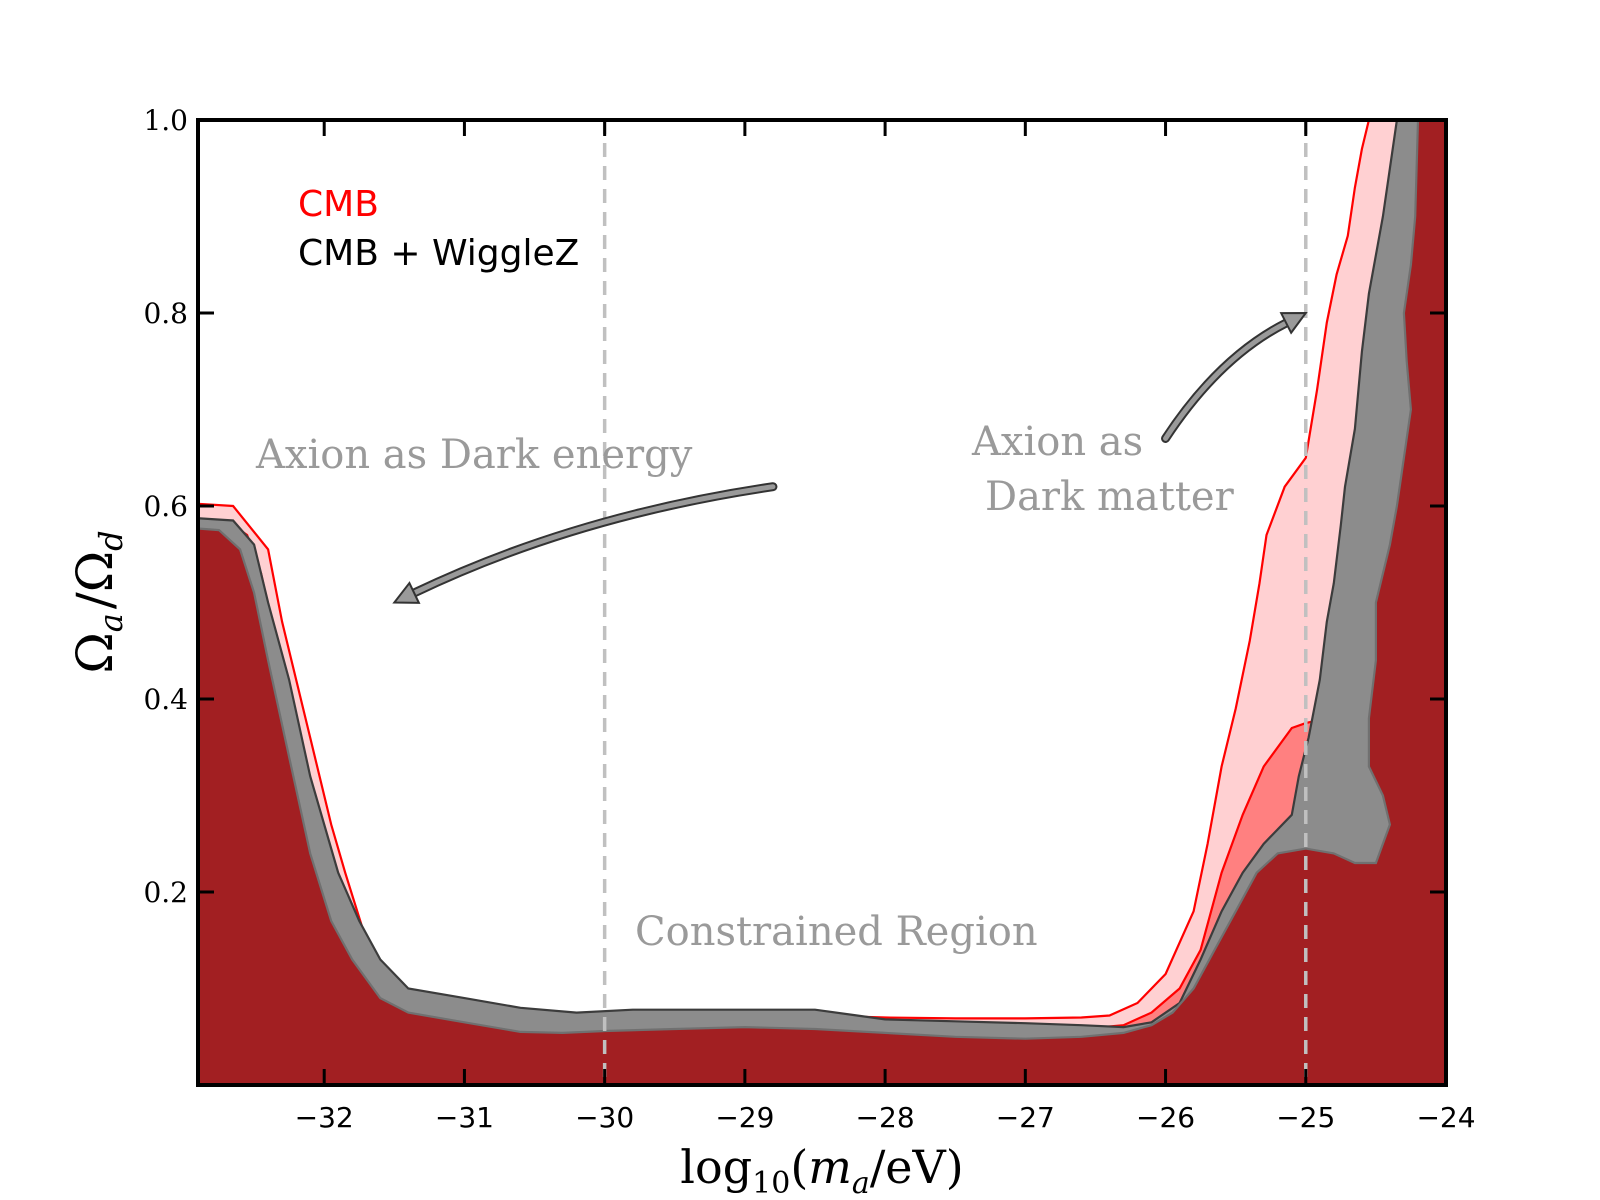 The height and width of the screenshot is (1200, 1600). I want to click on legend-cmb: CMB, so click(338, 204).